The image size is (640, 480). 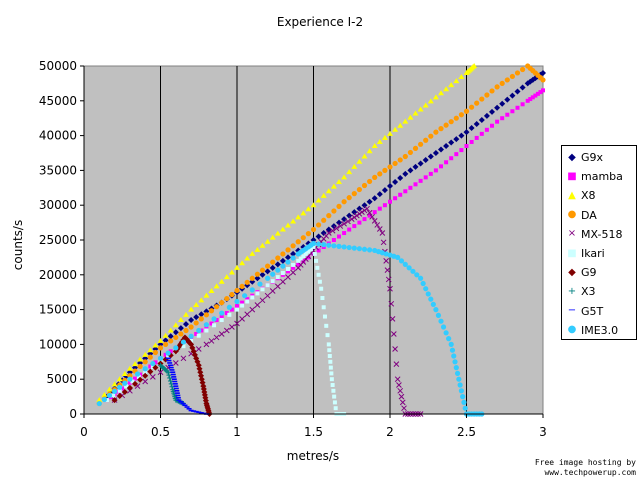 I want to click on watermark-line2: www.techpowerup.com, so click(x=590, y=472).